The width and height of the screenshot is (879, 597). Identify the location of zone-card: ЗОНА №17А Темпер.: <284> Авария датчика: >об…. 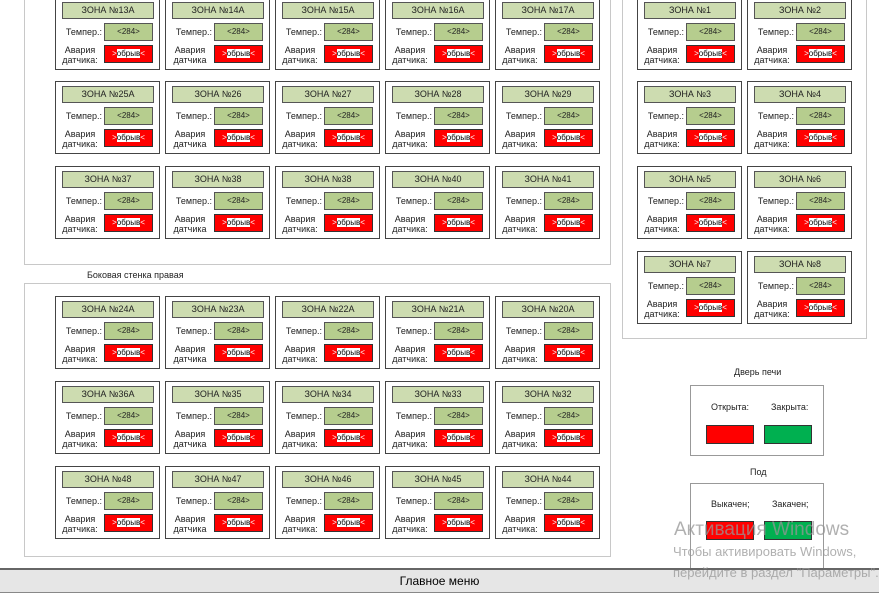
(547, 35).